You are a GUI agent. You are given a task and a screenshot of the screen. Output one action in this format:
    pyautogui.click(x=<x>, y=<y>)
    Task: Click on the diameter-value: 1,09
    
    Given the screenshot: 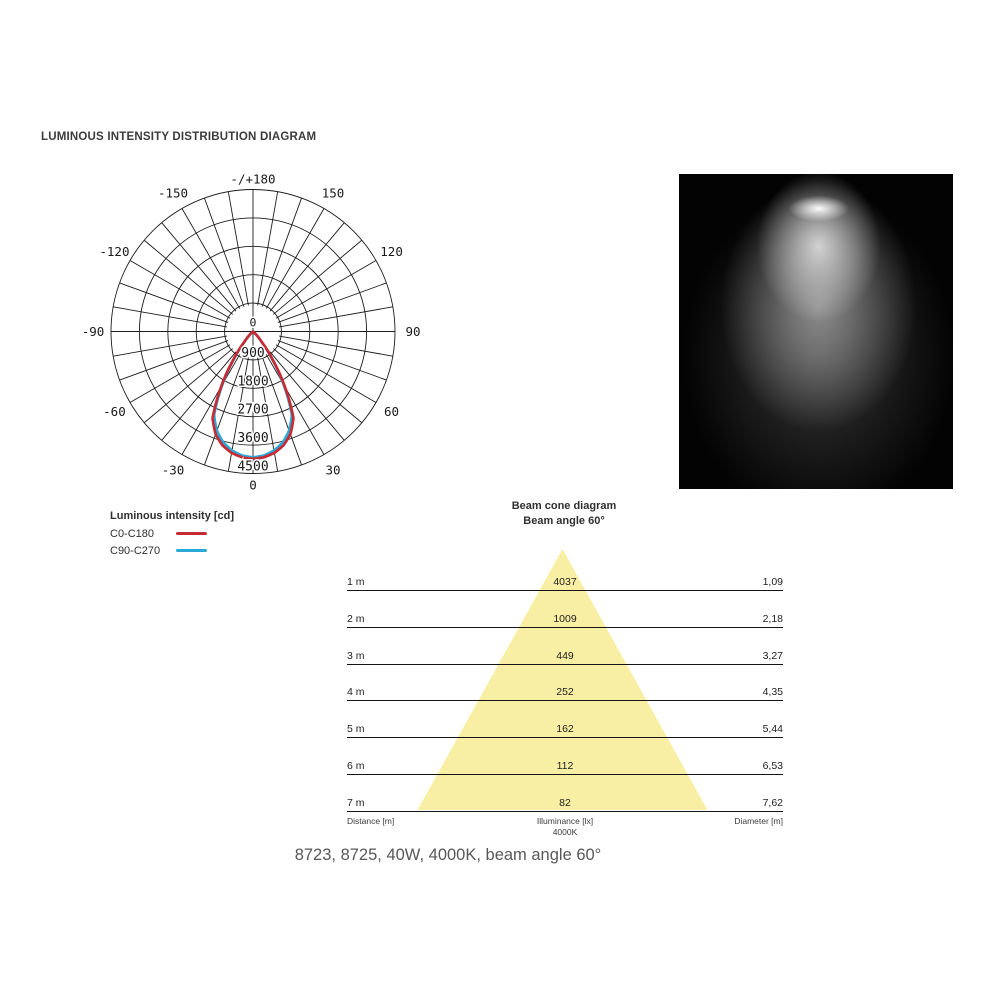 What is the action you would take?
    pyautogui.click(x=772, y=582)
    